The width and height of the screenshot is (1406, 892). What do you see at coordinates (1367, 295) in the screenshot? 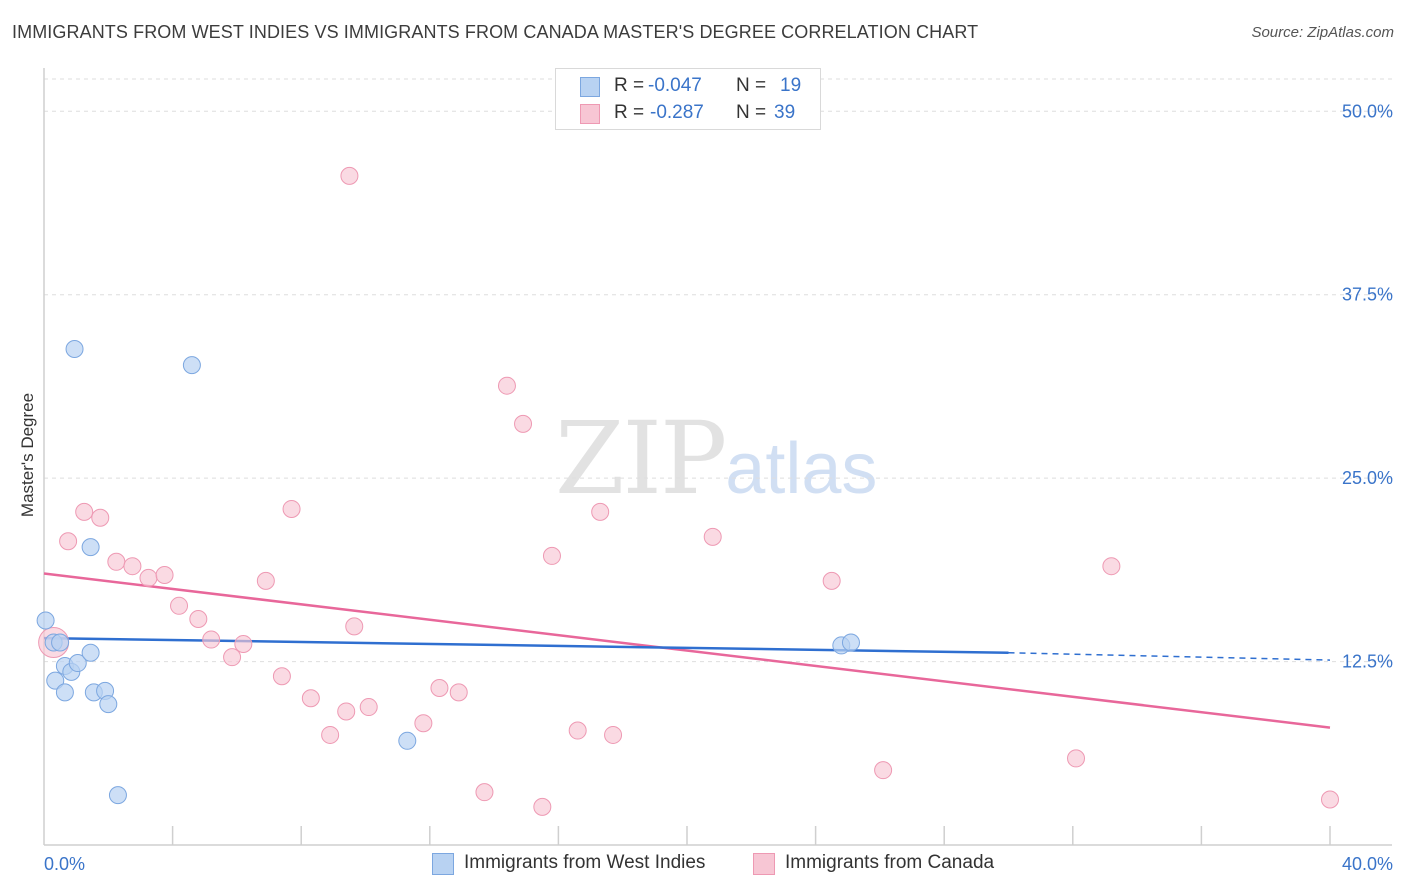
I see `y-tick-label: 37.5%` at bounding box center [1367, 295].